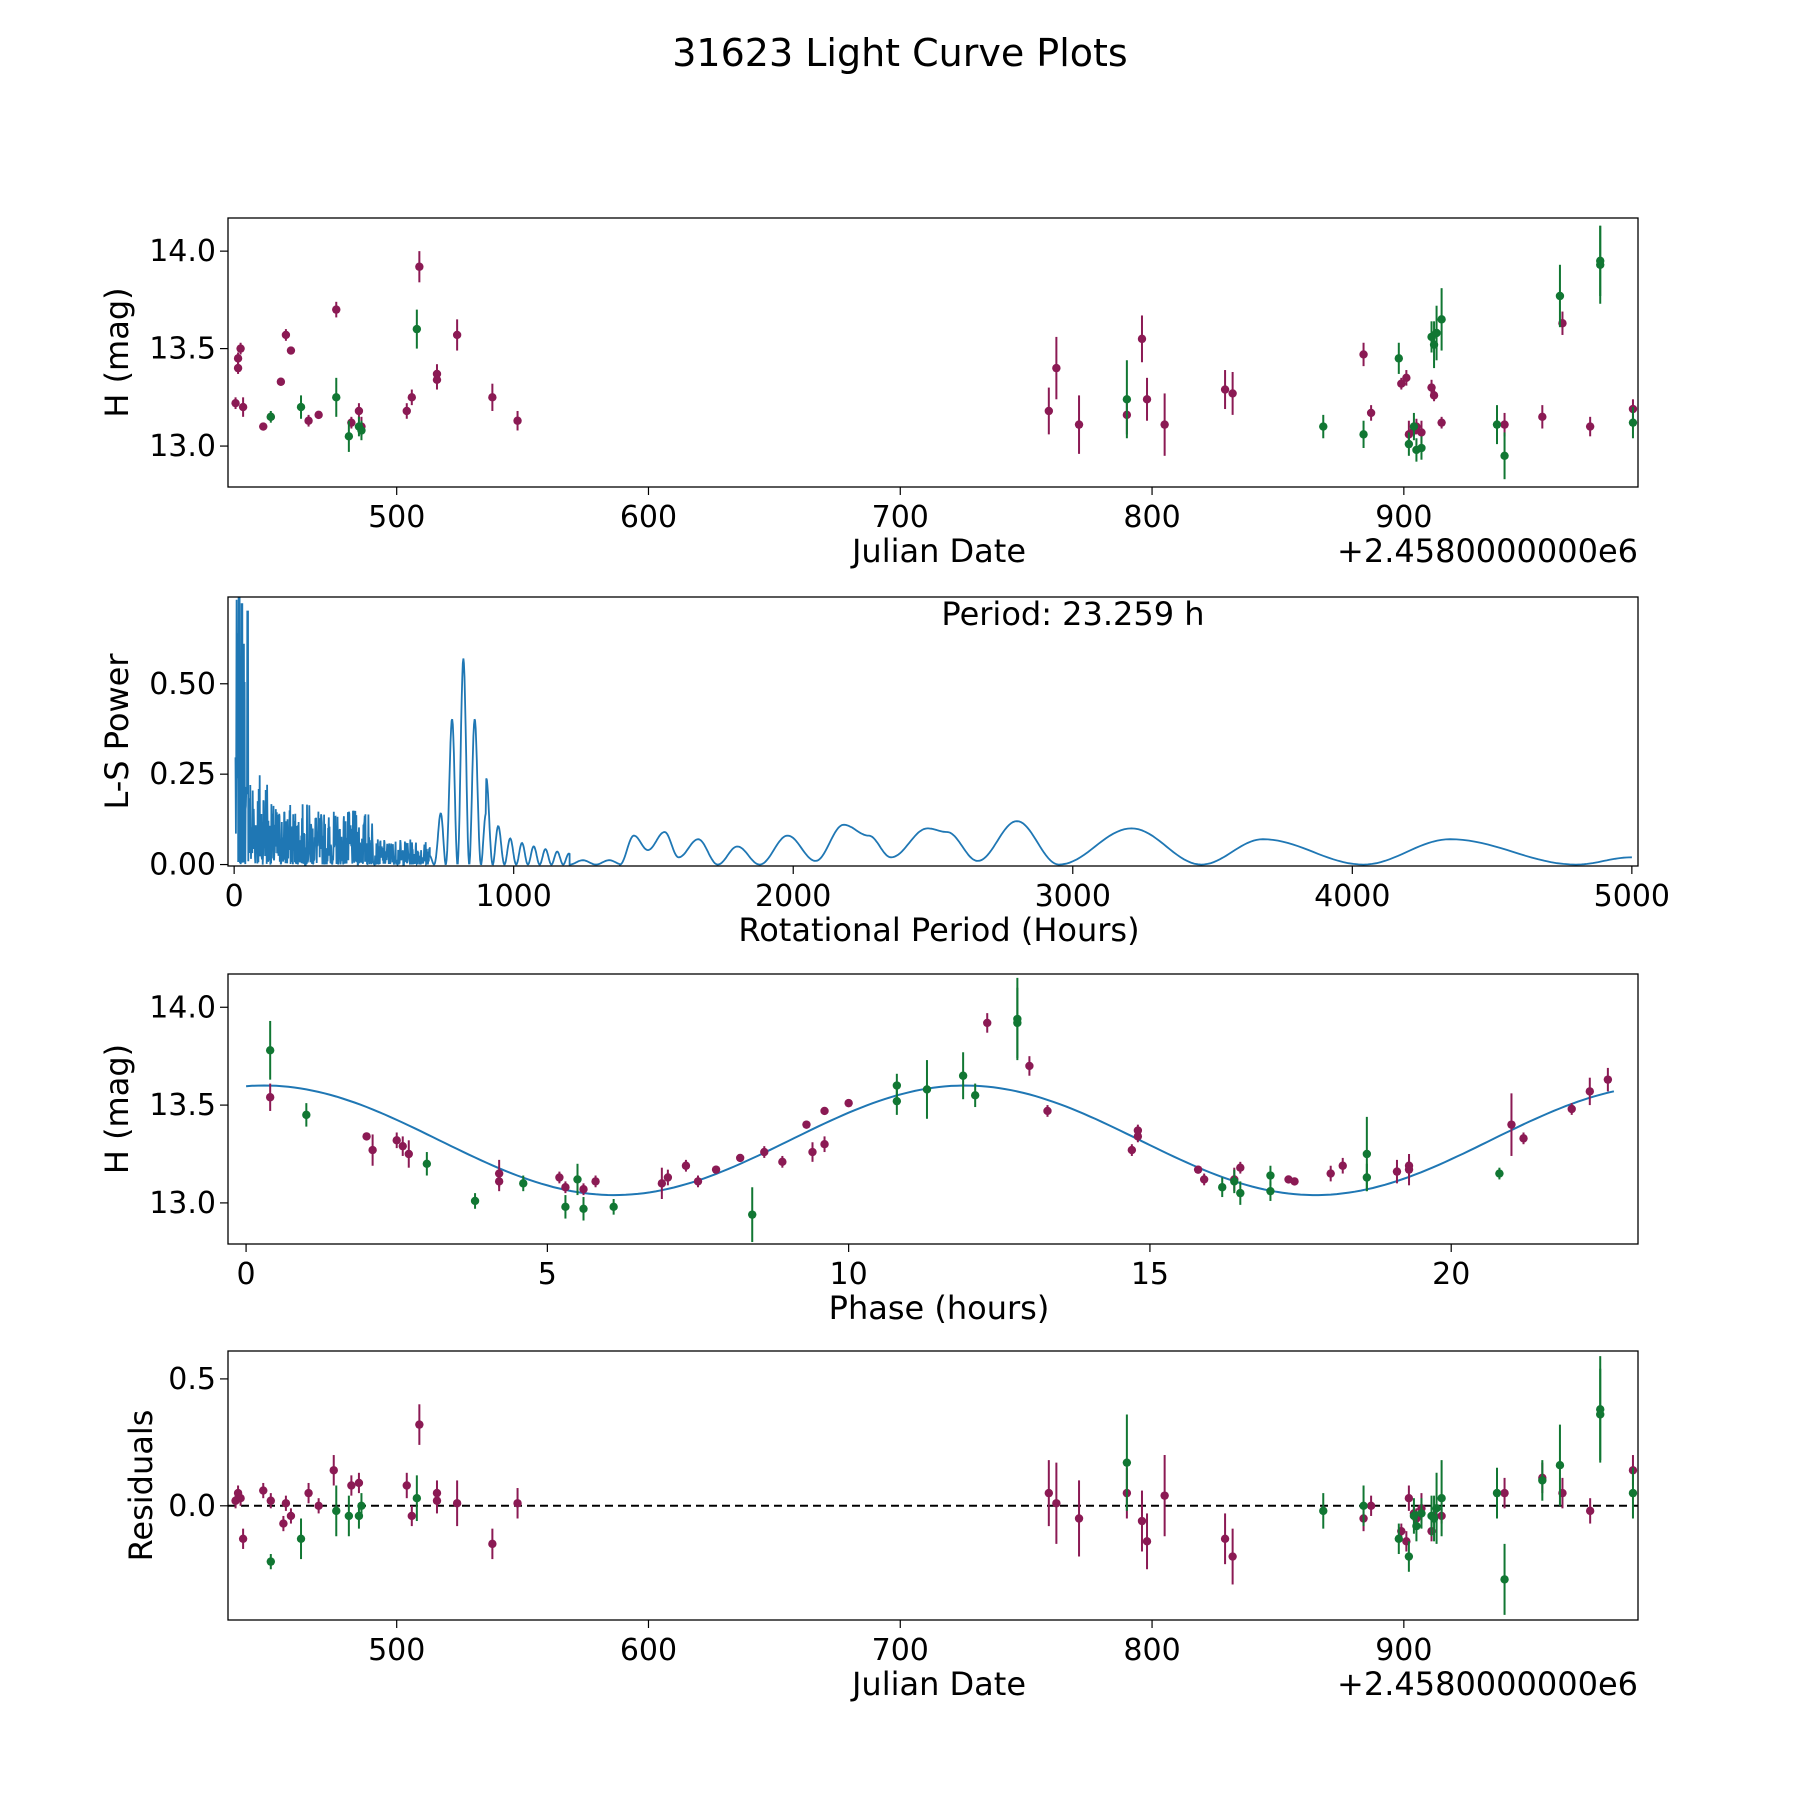 This screenshot has height=1800, width=1800. What do you see at coordinates (938, 930) in the screenshot?
I see `x-axis-label: Rotational Period (Hours)` at bounding box center [938, 930].